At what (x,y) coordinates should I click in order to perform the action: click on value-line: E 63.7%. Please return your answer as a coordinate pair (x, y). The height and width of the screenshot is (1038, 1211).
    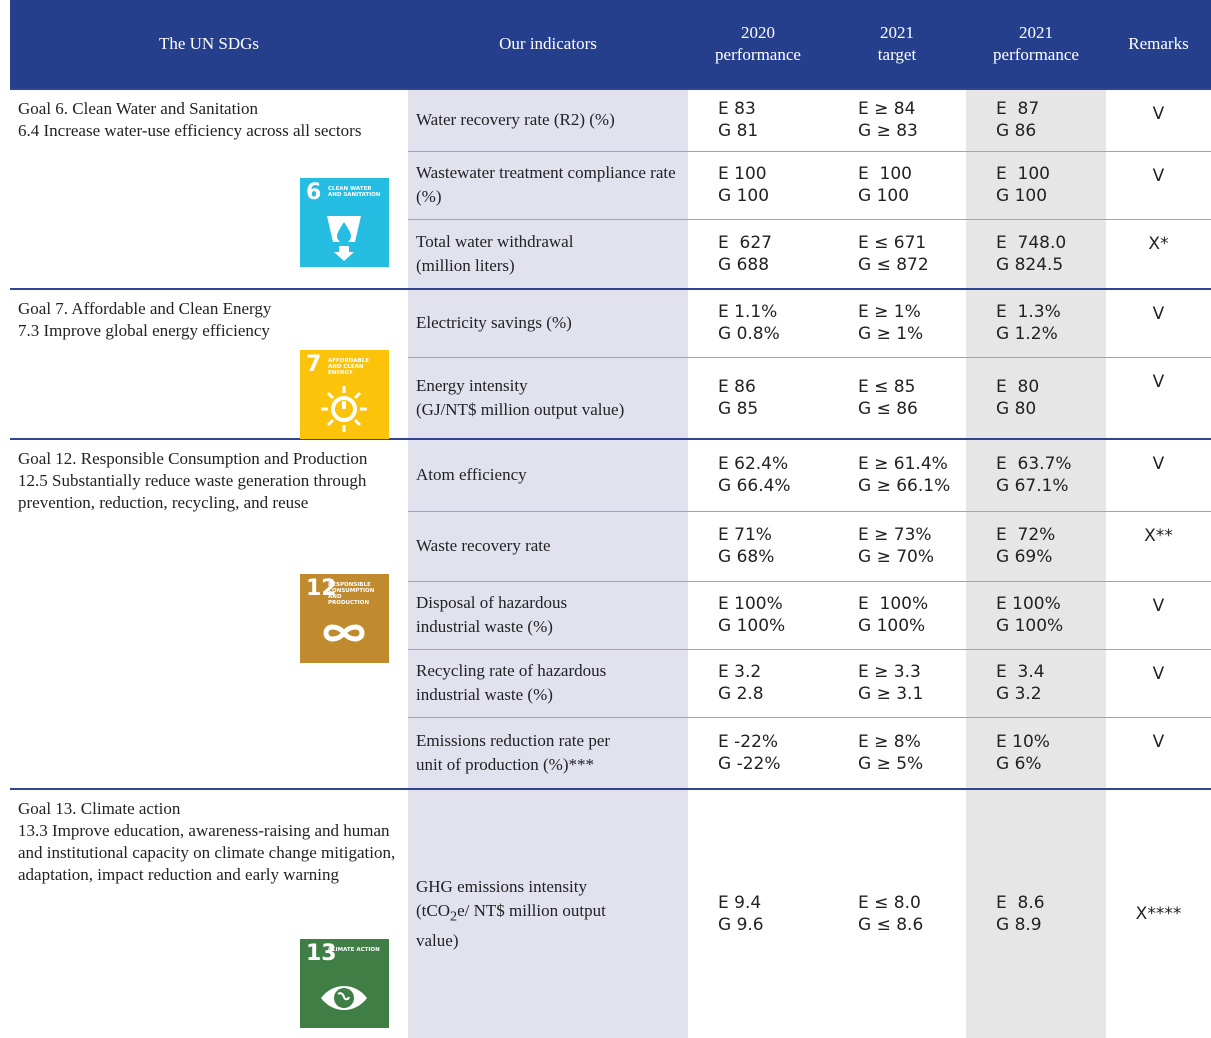
    Looking at the image, I should click on (1034, 464).